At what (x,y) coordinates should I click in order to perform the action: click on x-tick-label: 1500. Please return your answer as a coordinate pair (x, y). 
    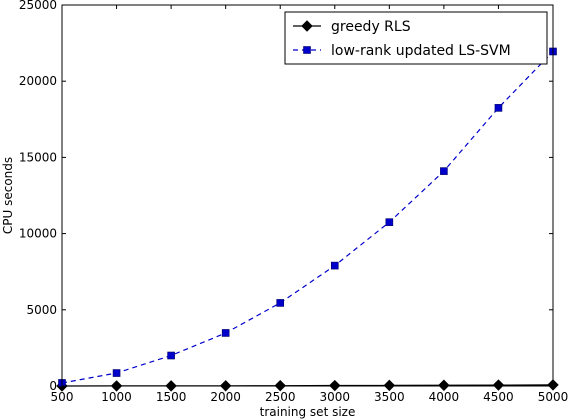
    Looking at the image, I should click on (171, 397).